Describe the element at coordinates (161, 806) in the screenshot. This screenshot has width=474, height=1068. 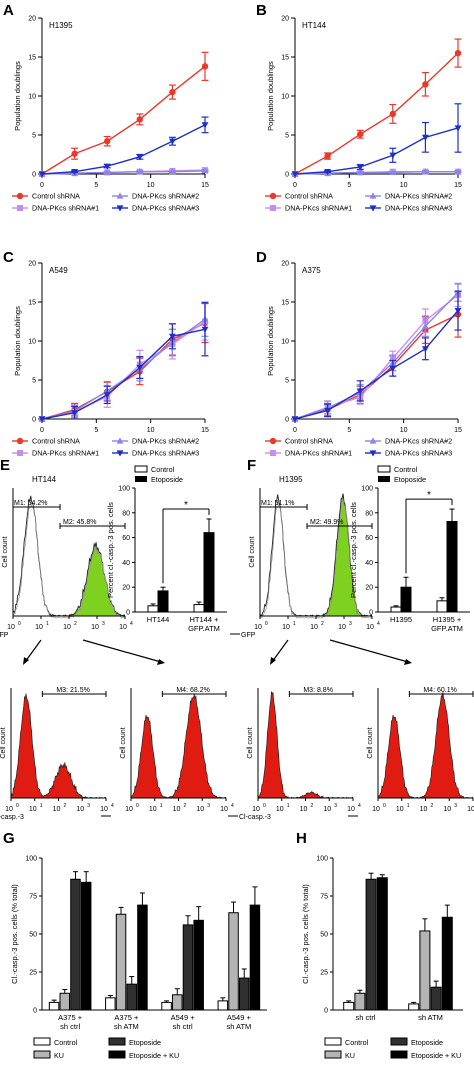
I see `flow-x-tick-exp-casp-m4-e: 1` at that location.